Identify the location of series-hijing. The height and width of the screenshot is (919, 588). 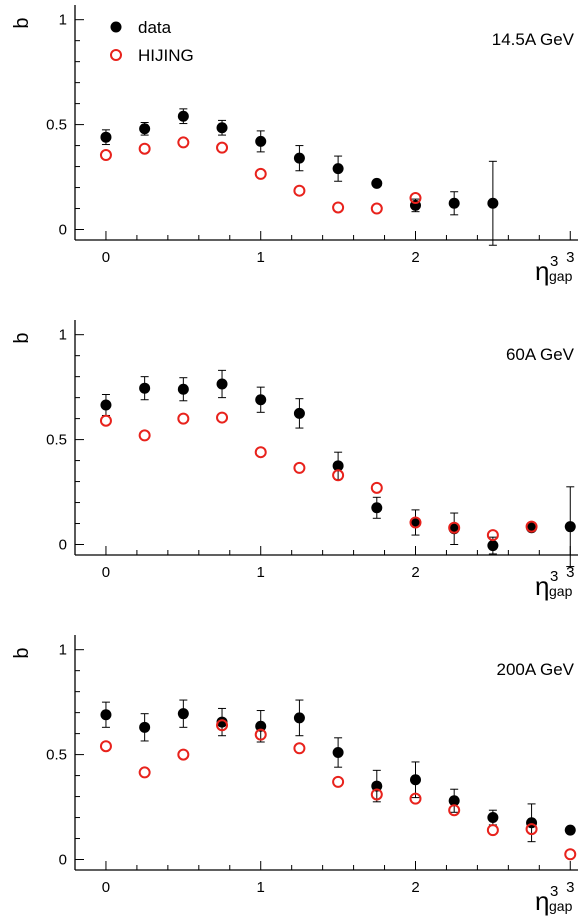
(338, 790).